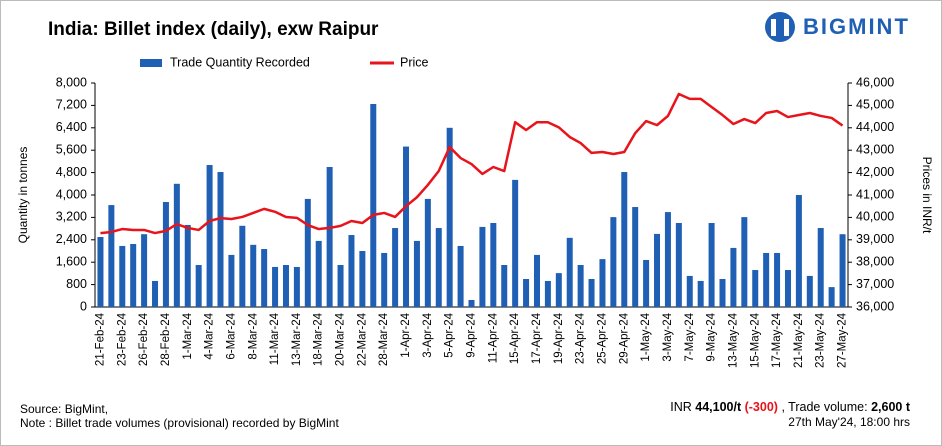 This screenshot has width=942, height=446. What do you see at coordinates (761, 407) in the screenshot?
I see `summary-change: (-300)` at bounding box center [761, 407].